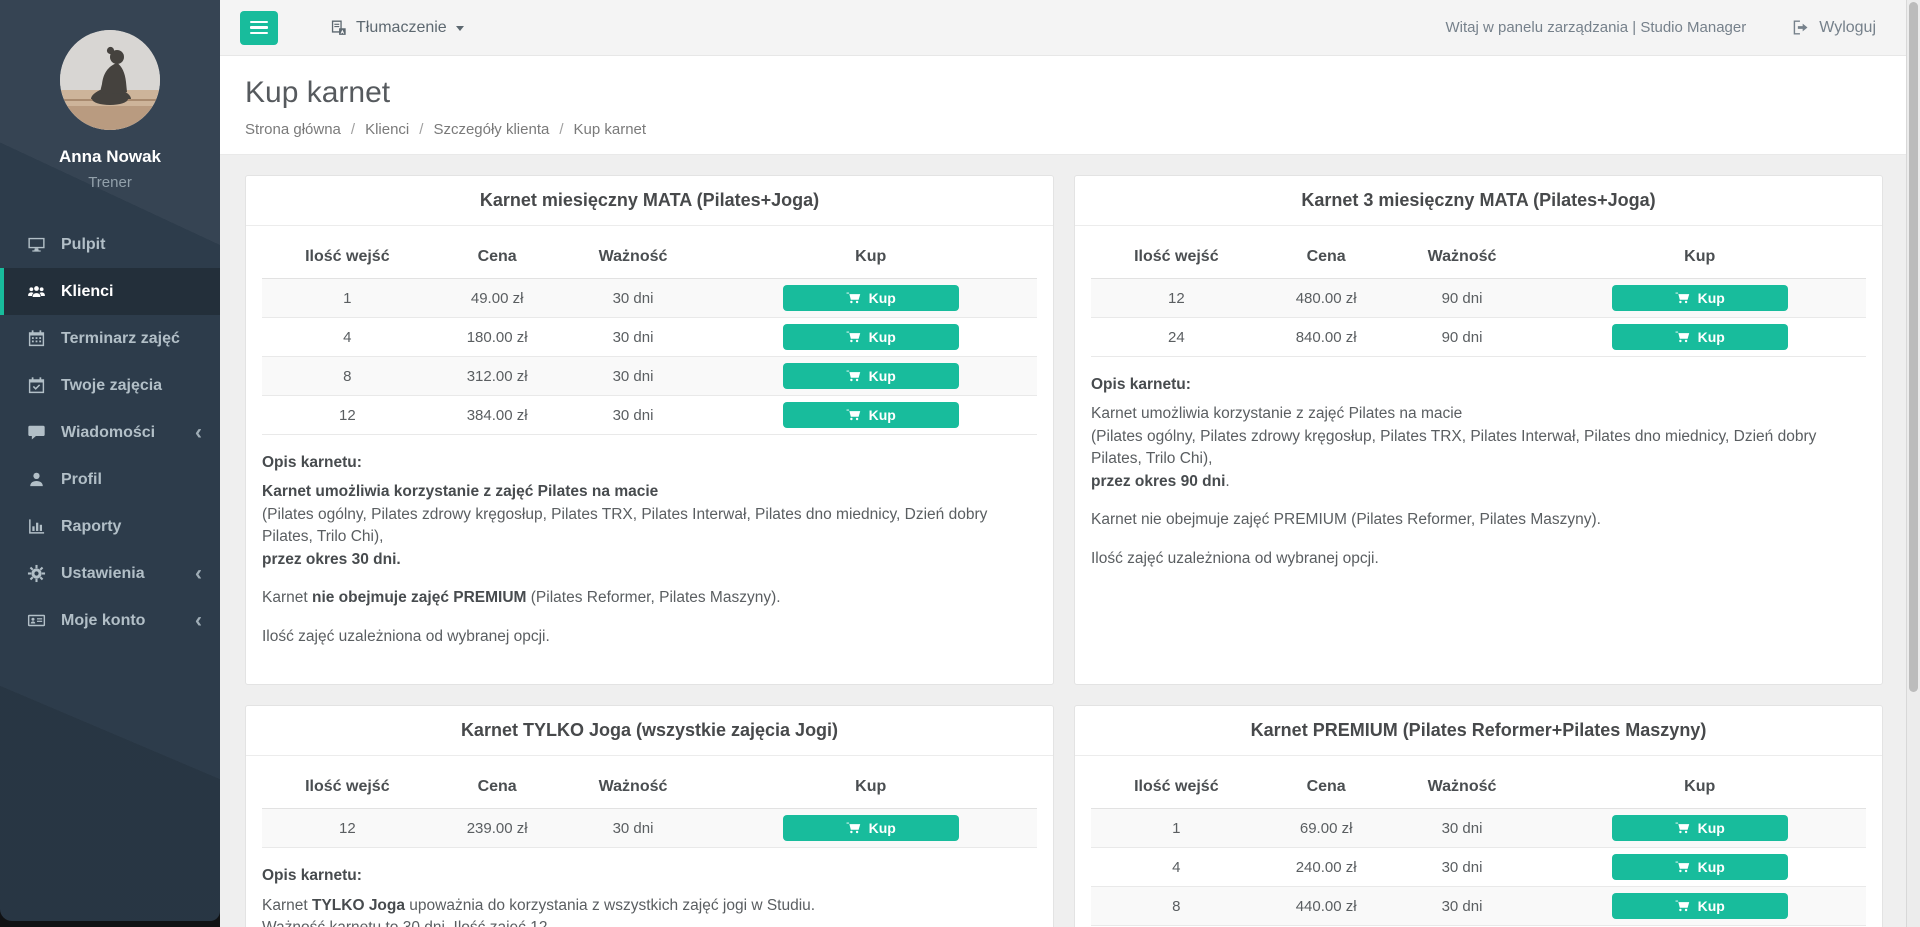 This screenshot has width=1920, height=927. I want to click on page-title: Kup karnet, so click(318, 92).